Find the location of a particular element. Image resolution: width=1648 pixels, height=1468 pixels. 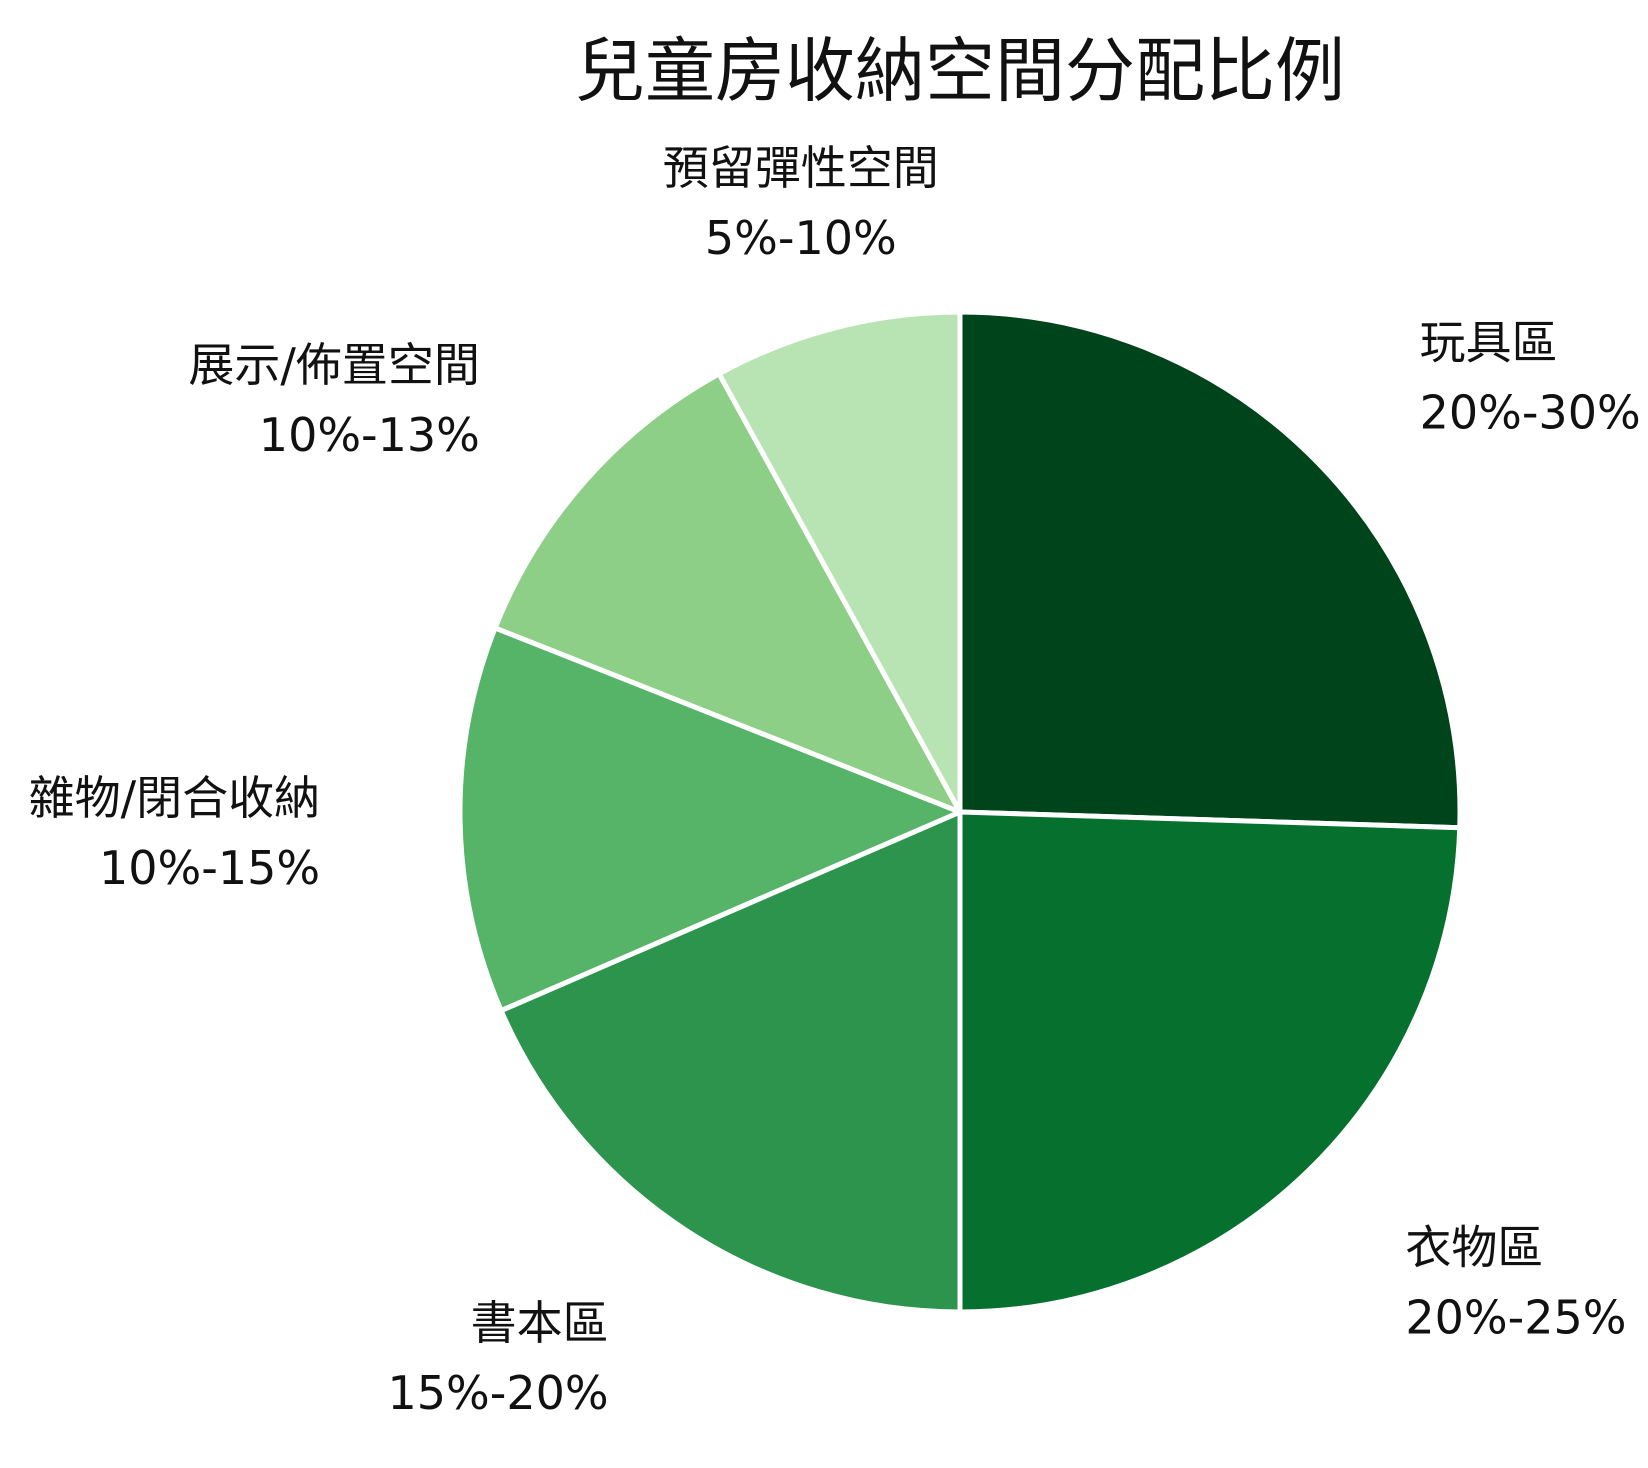

slice-label: 雜物/閉合收納 10%-15% is located at coordinates (175, 833).